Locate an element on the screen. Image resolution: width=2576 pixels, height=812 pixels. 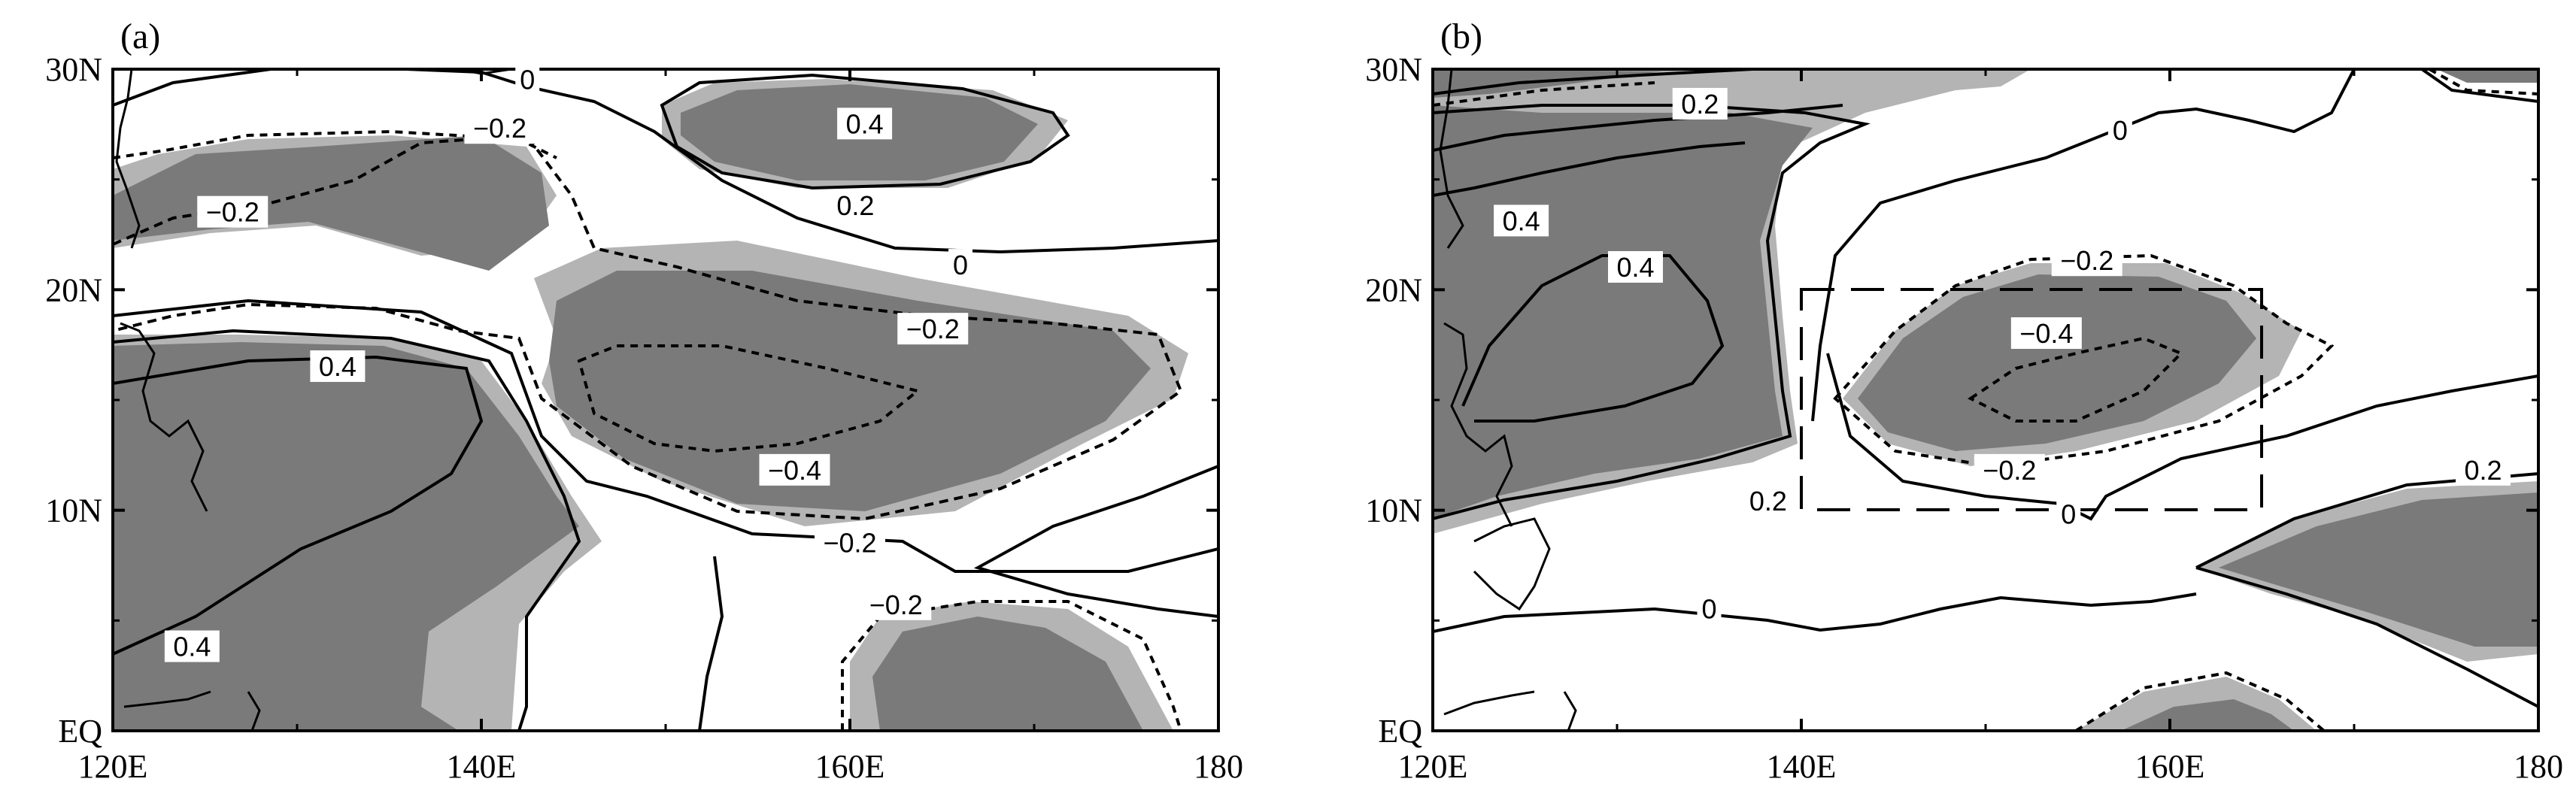
y-tick-label: 30N is located at coordinates (73, 69).